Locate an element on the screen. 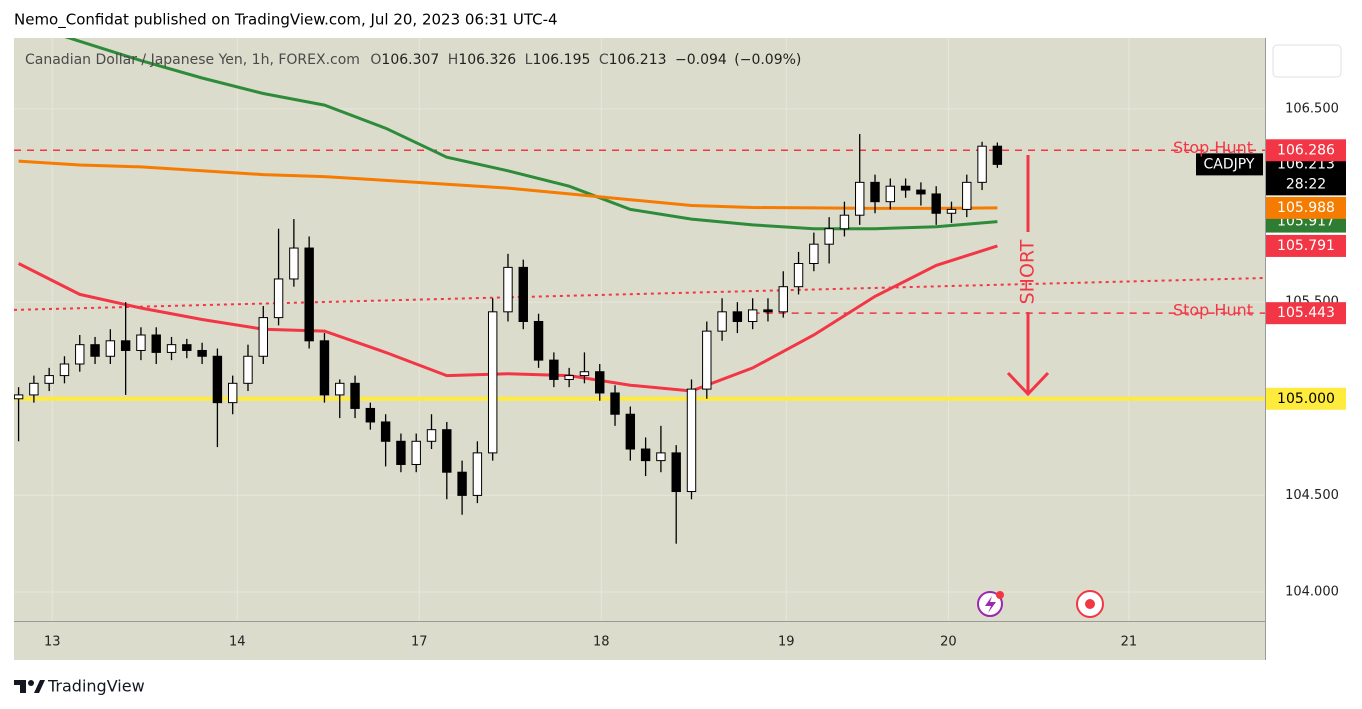 Image resolution: width=1362 pixels, height=709 pixels. legend-label: C is located at coordinates (604, 60).